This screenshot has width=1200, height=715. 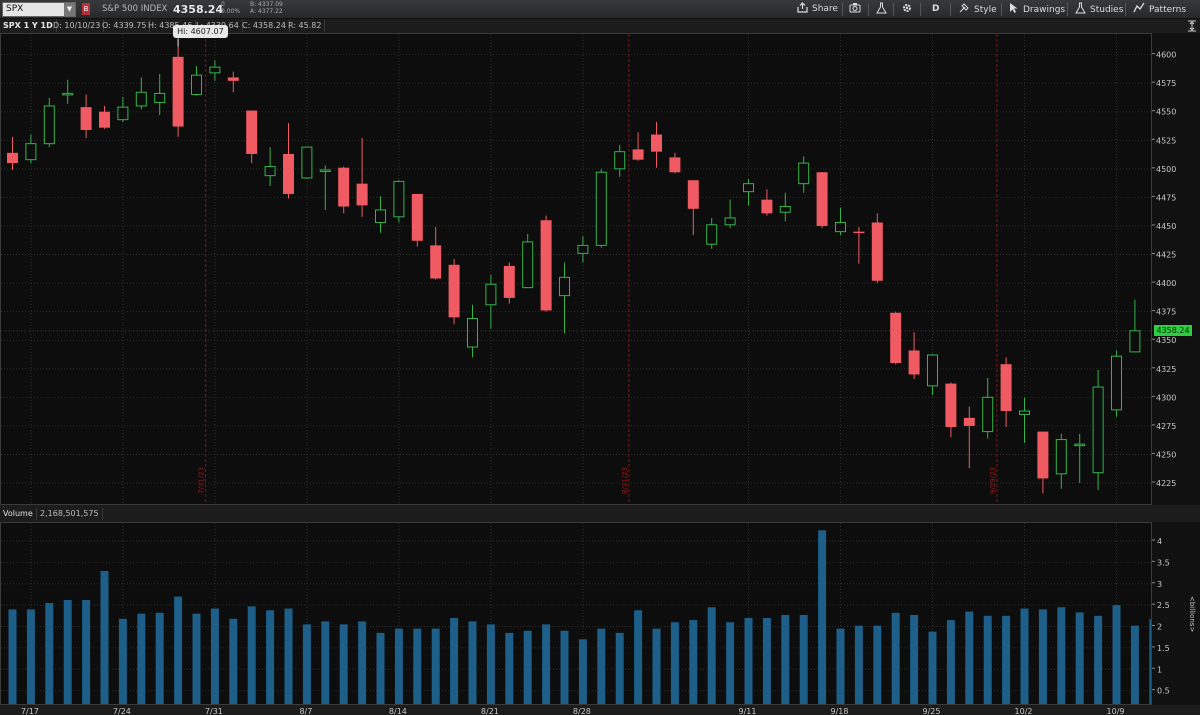 What do you see at coordinates (1099, 9) in the screenshot?
I see `studies-button: Studies` at bounding box center [1099, 9].